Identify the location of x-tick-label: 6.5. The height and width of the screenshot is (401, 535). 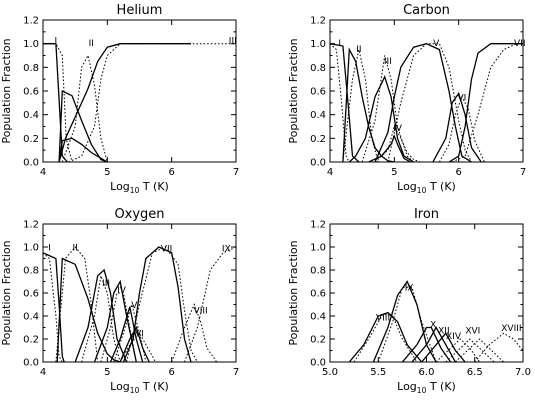
(475, 372).